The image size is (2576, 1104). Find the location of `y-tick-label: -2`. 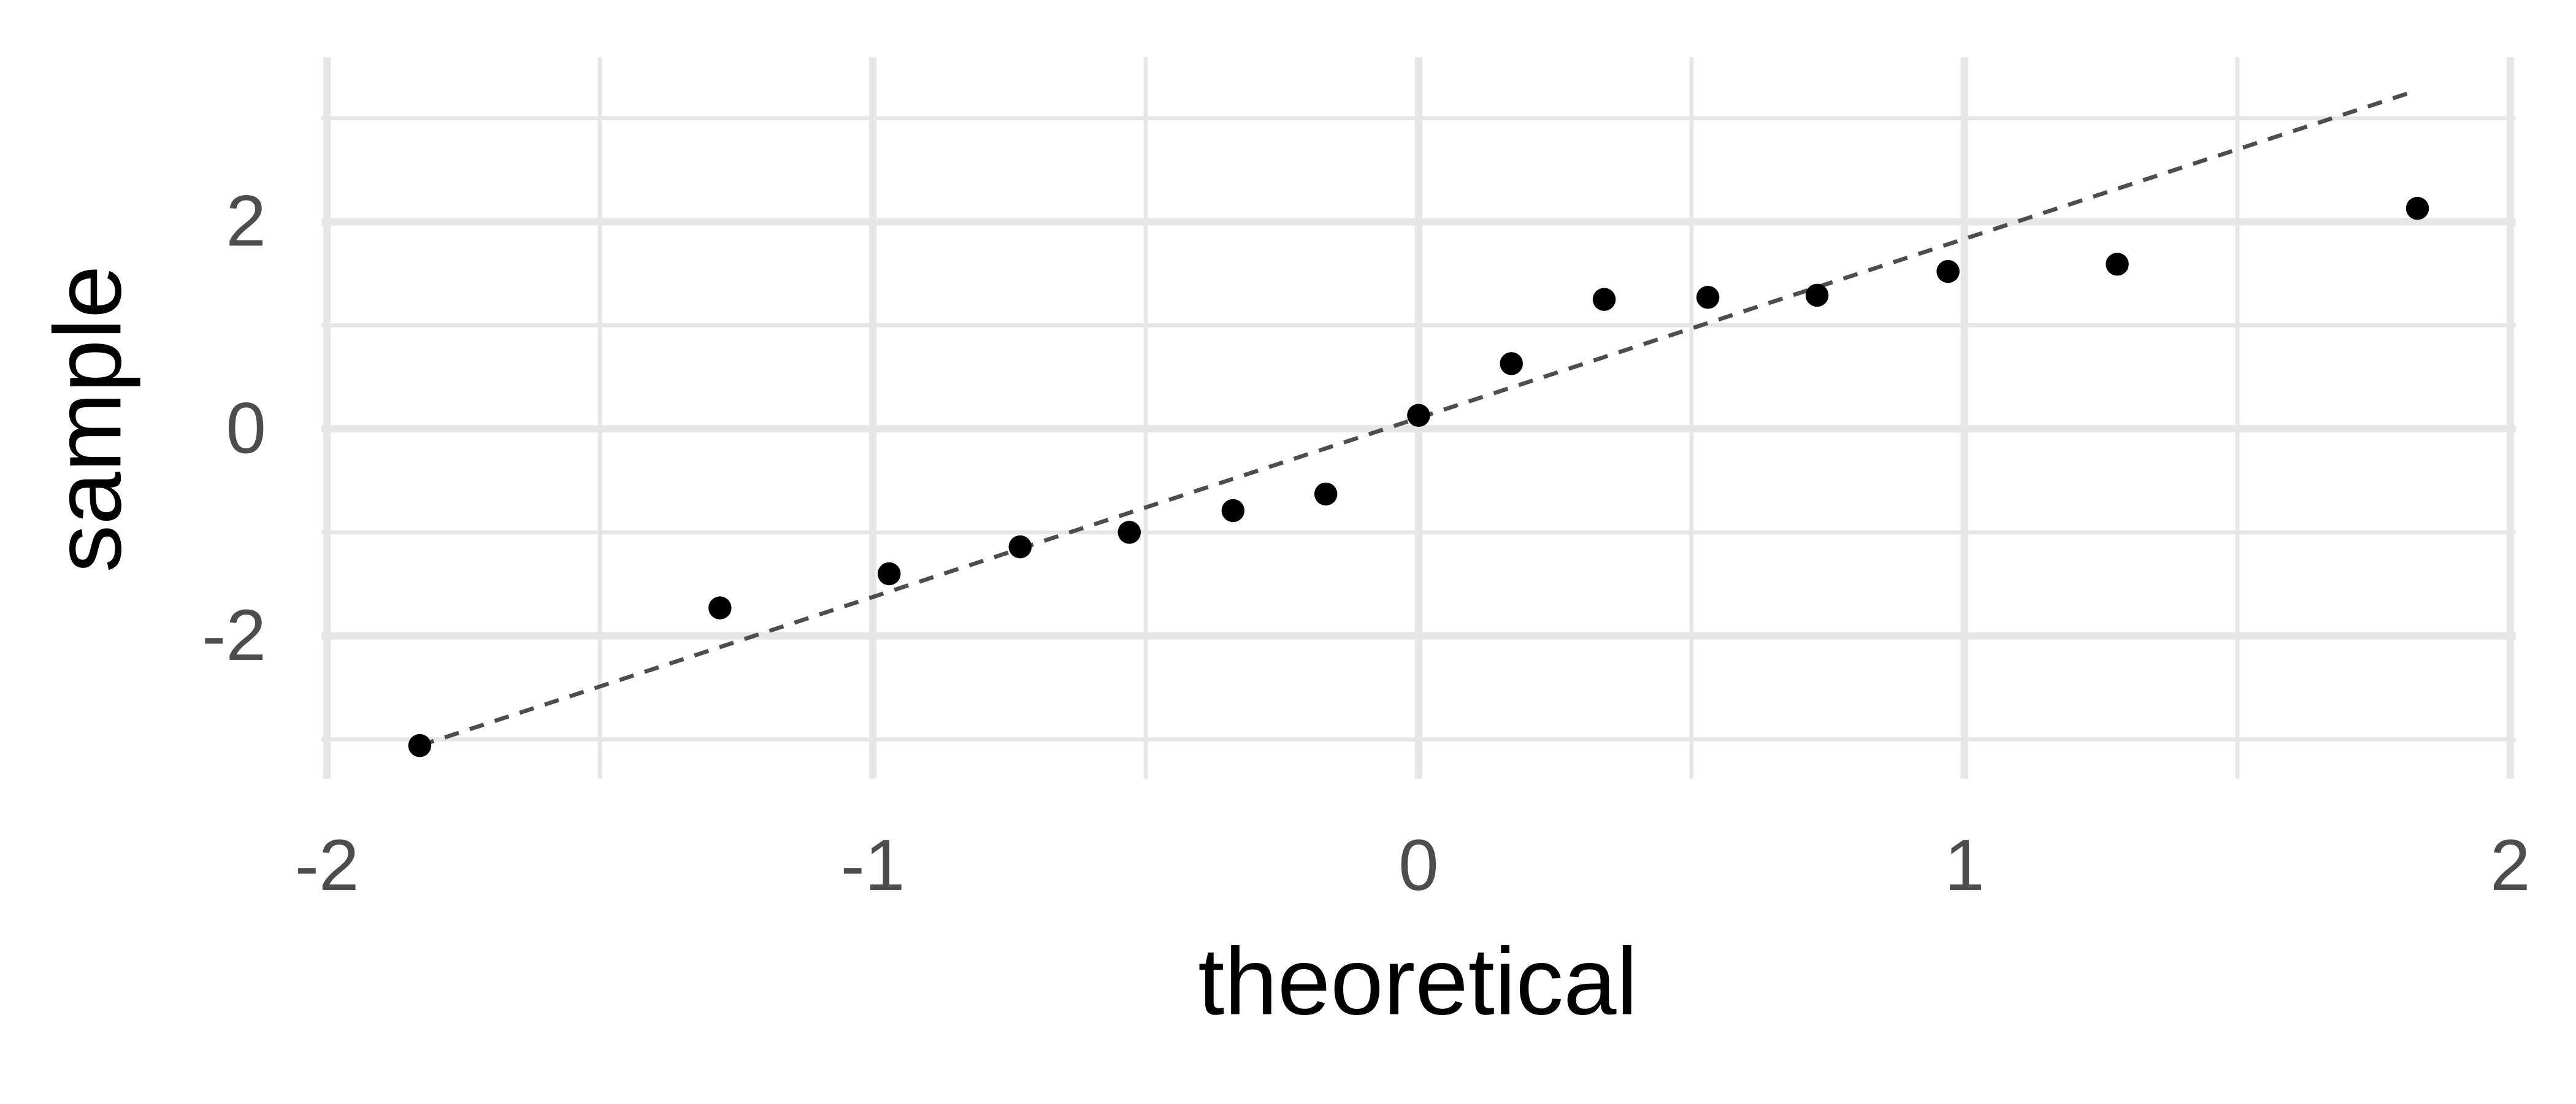

y-tick-label: -2 is located at coordinates (234, 634).